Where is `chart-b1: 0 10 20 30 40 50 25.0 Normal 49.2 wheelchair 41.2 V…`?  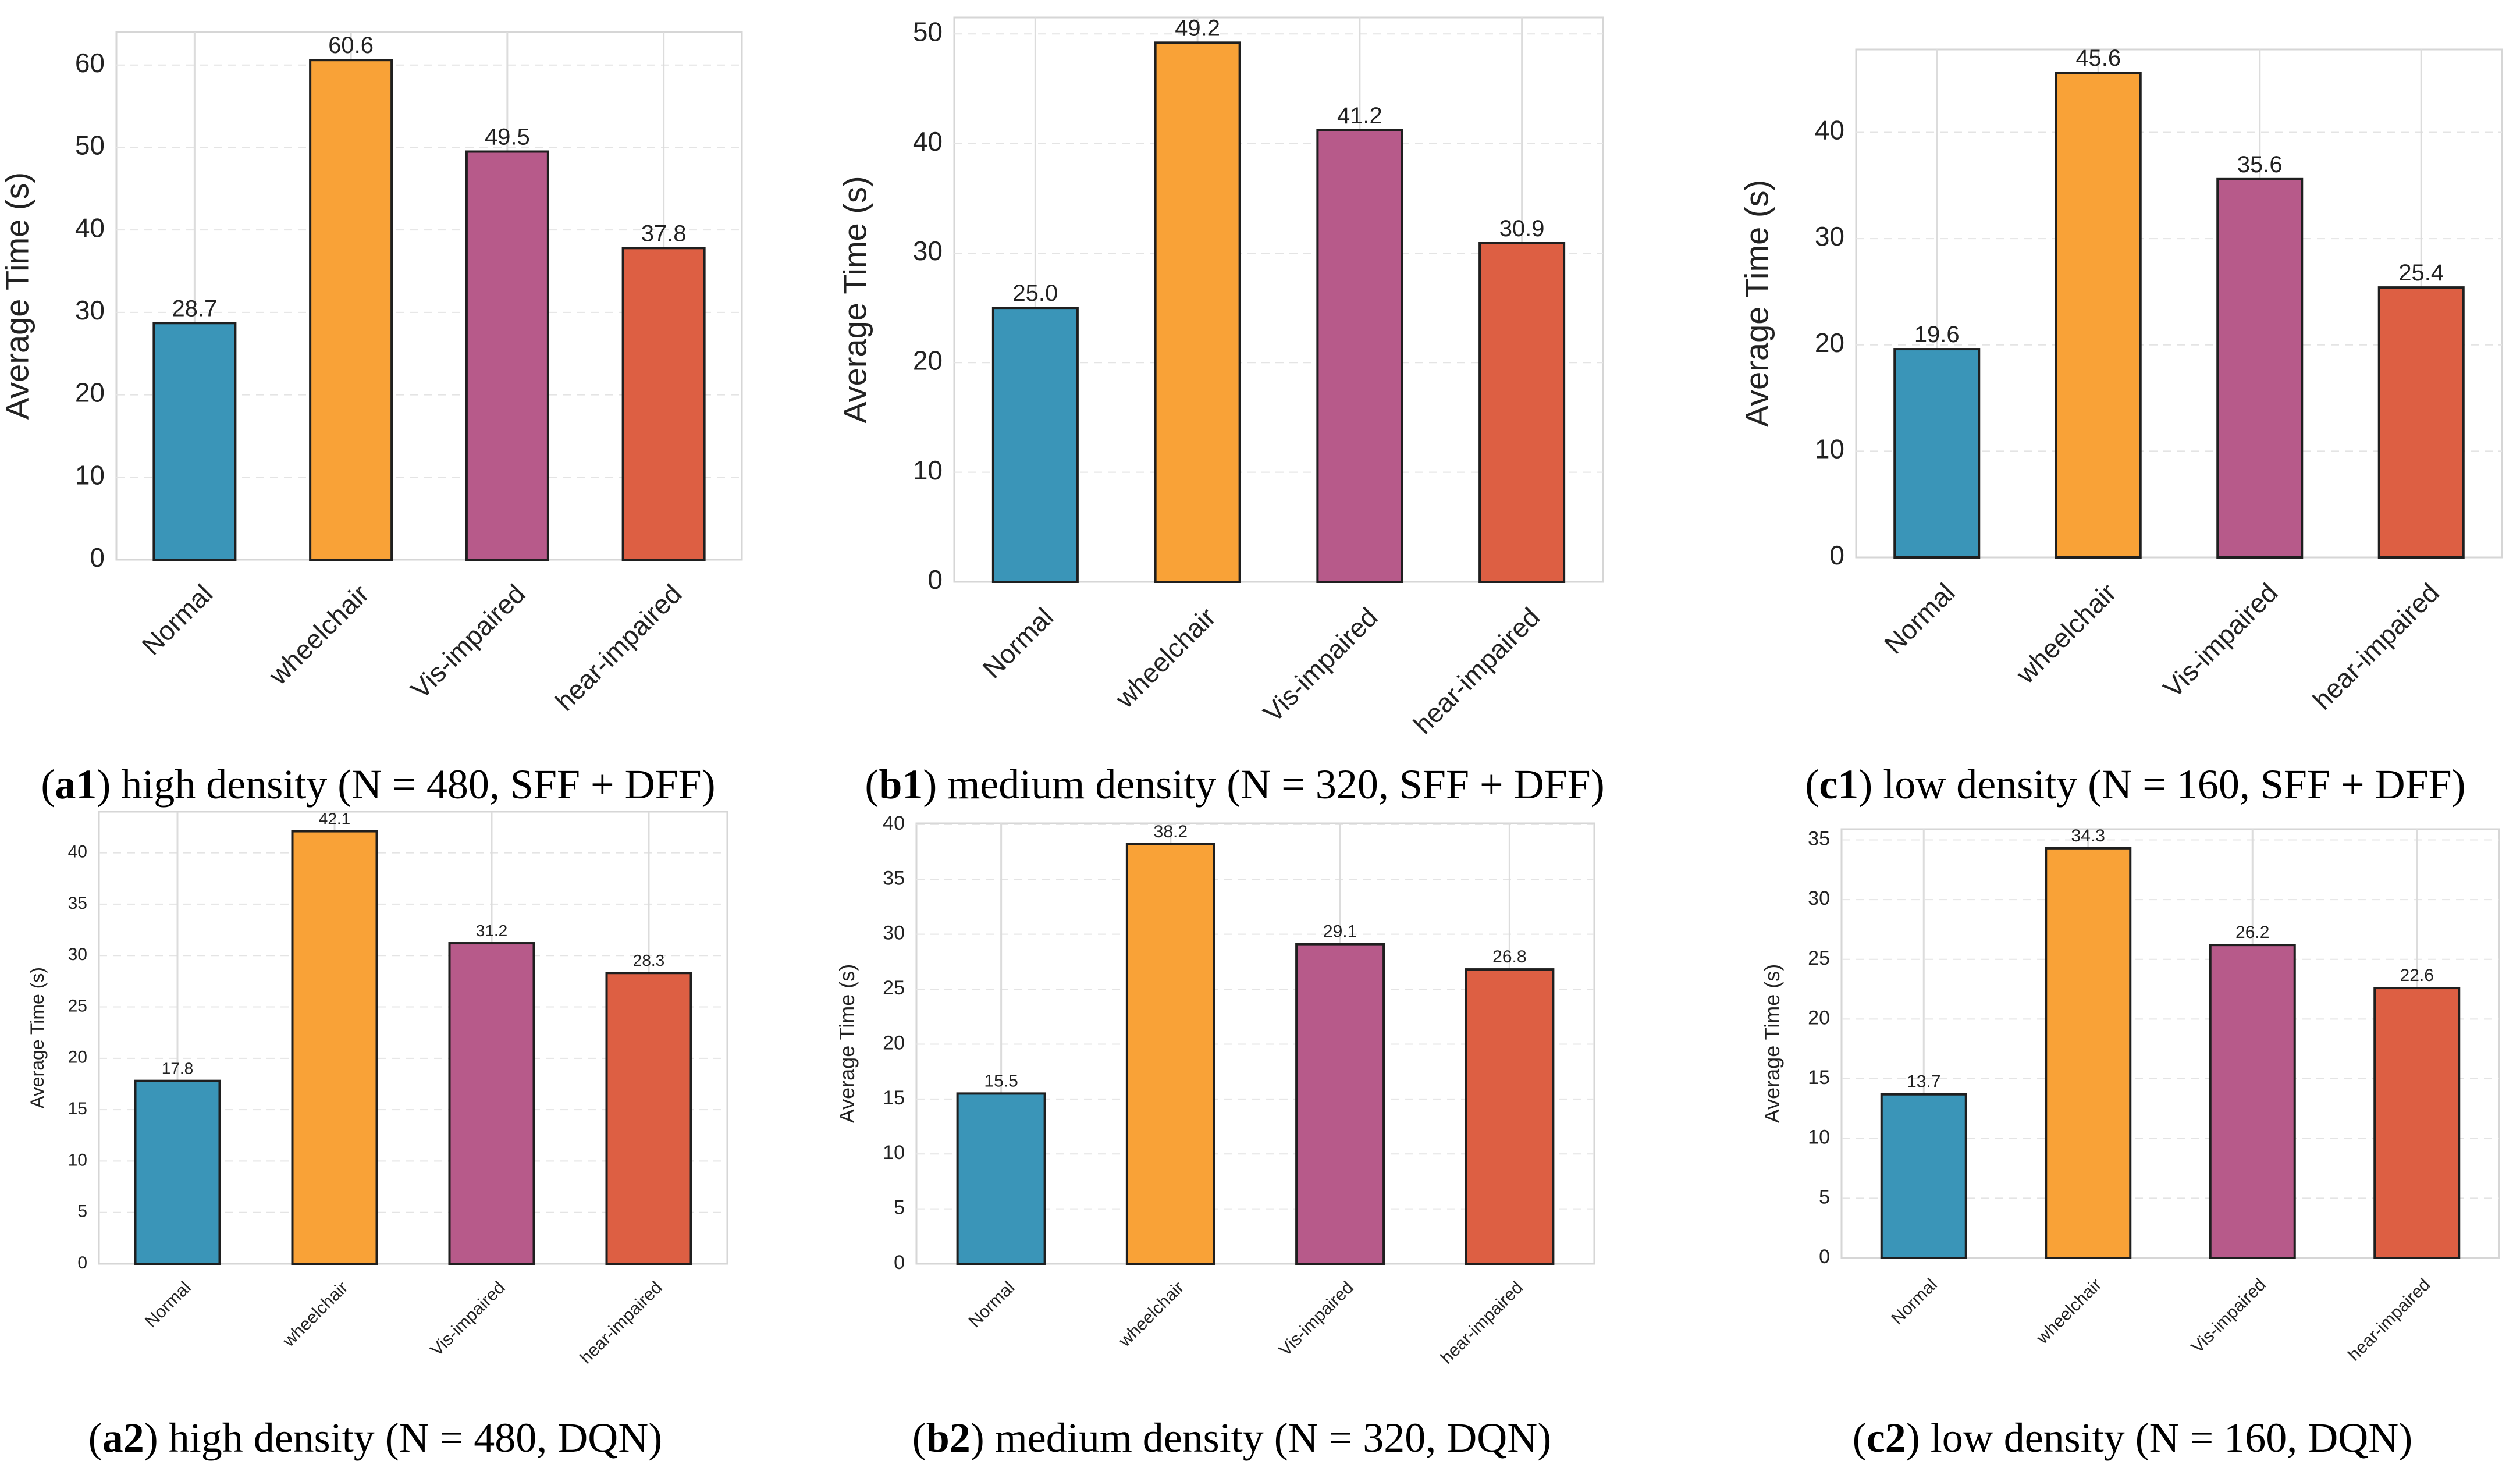 chart-b1: 0 10 20 30 40 50 25.0 Normal 49.2 wheelchair 41.2 V… is located at coordinates (1220, 377).